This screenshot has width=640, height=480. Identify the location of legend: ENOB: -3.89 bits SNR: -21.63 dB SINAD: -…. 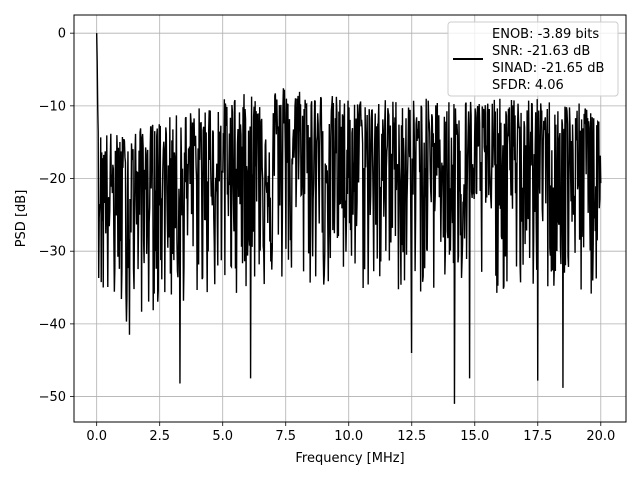
(533, 59).